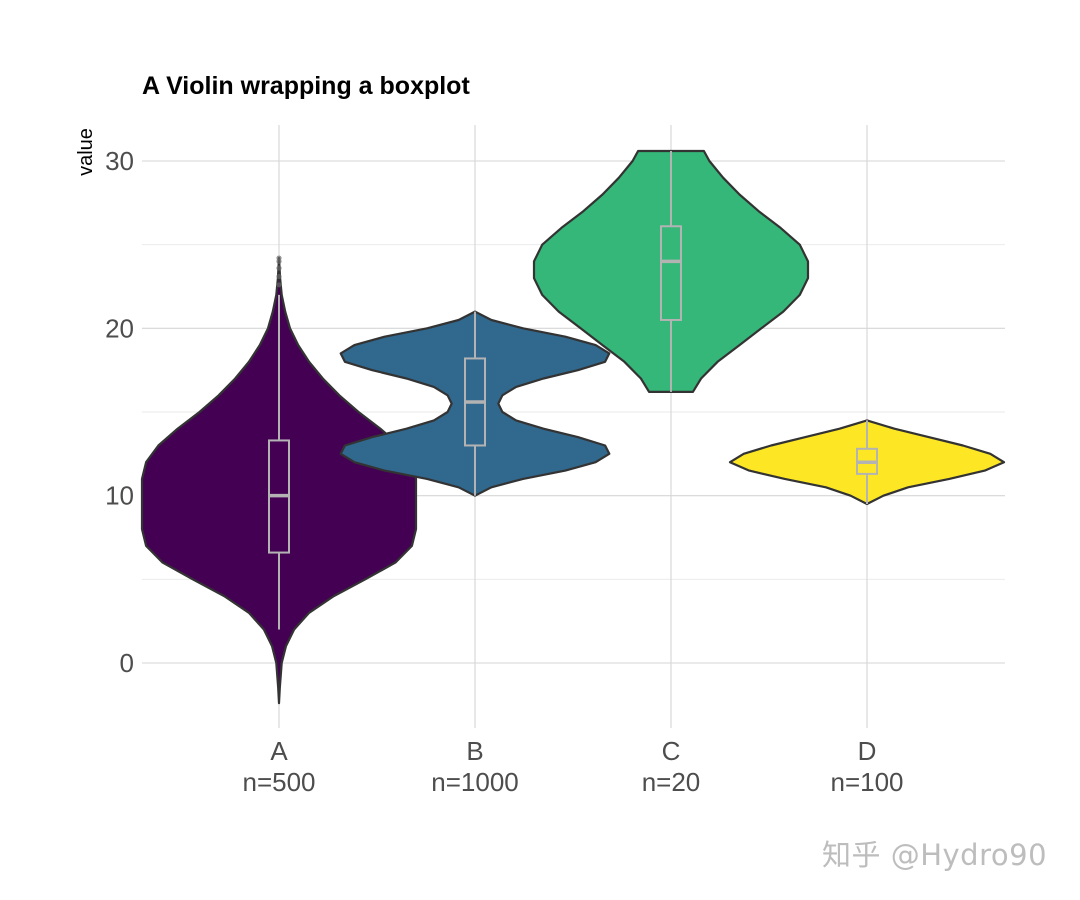 The width and height of the screenshot is (1080, 900). Describe the element at coordinates (306, 86) in the screenshot. I see `chart-title: A Violin wrapping a boxplot` at that location.